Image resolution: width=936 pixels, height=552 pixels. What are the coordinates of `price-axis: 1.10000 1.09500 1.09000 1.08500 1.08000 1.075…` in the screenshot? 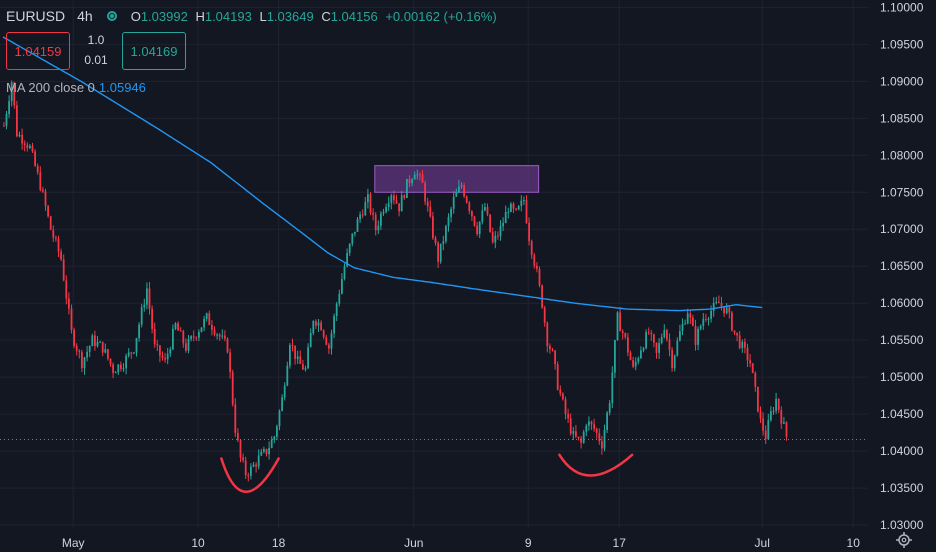 It's located at (902, 276).